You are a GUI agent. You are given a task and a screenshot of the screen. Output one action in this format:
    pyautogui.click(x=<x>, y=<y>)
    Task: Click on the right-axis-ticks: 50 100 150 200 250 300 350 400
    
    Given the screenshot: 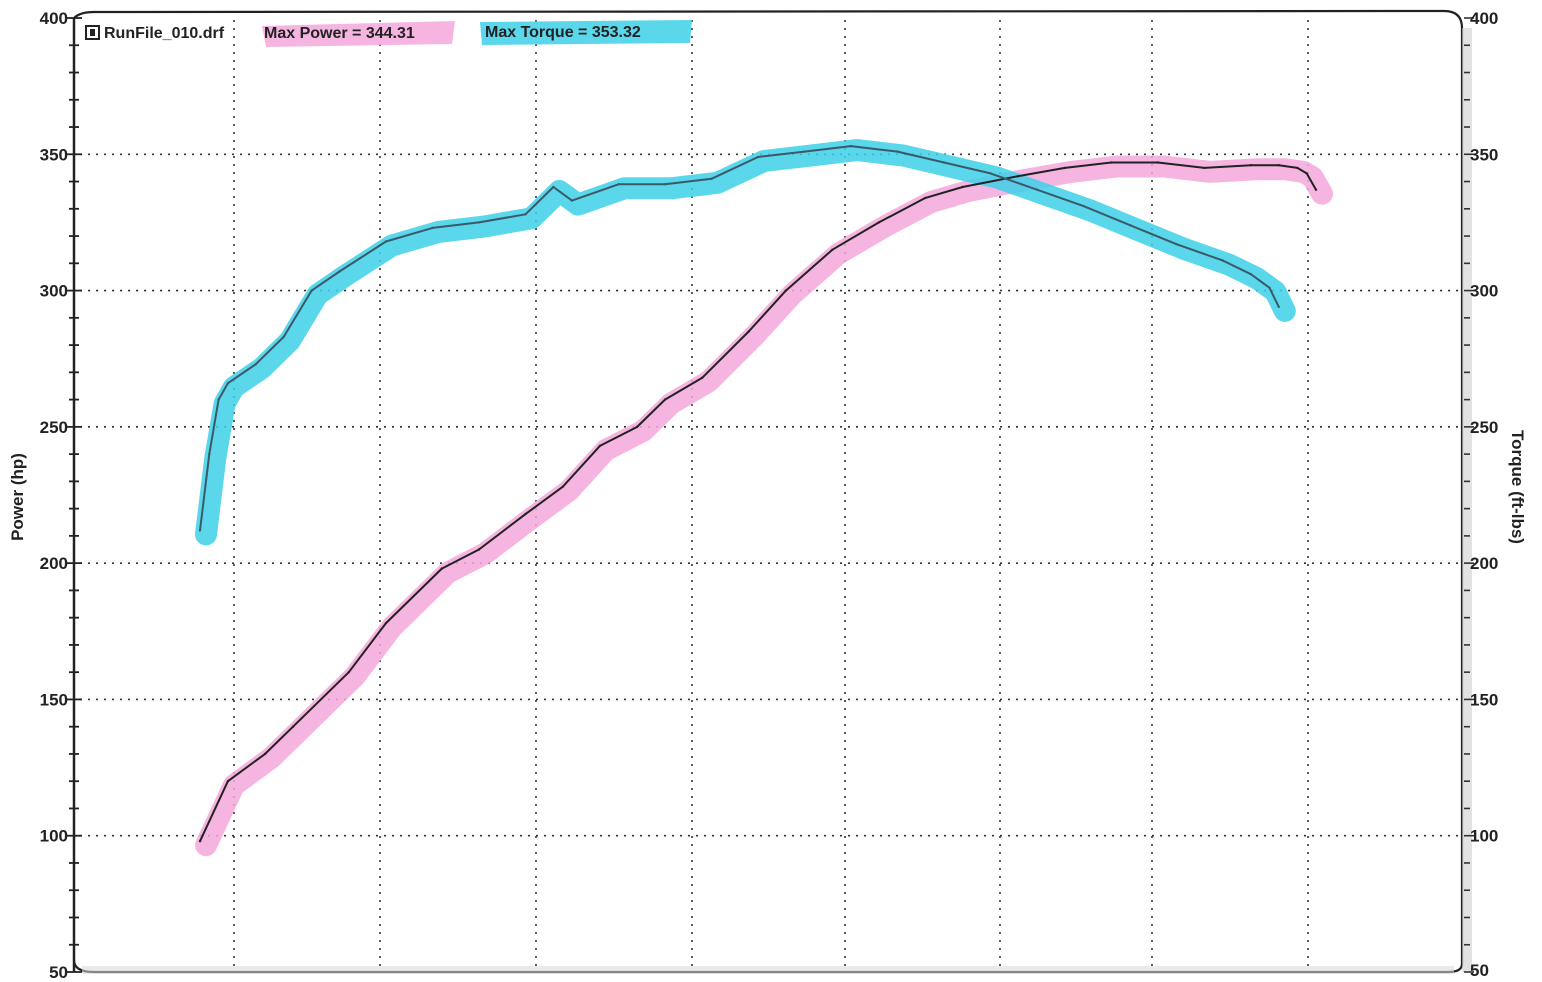 What is the action you would take?
    pyautogui.click(x=1481, y=494)
    